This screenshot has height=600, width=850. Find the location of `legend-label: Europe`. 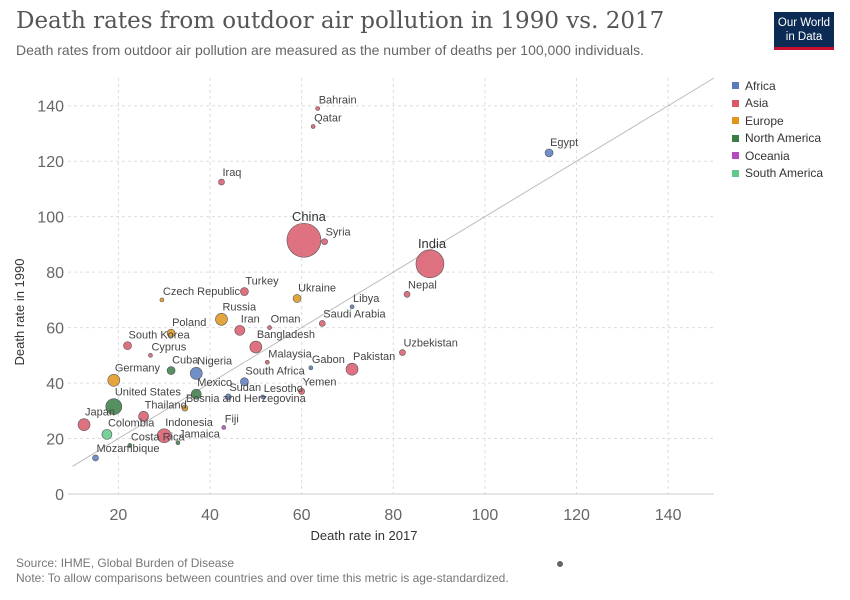

legend-label: Europe is located at coordinates (764, 120).